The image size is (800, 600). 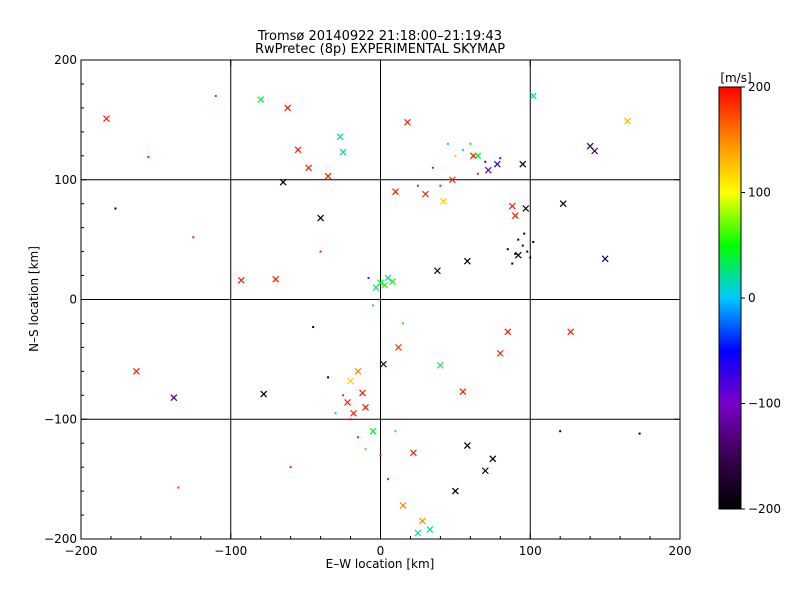 I want to click on colorbar-tick-label: −100, so click(x=764, y=404).